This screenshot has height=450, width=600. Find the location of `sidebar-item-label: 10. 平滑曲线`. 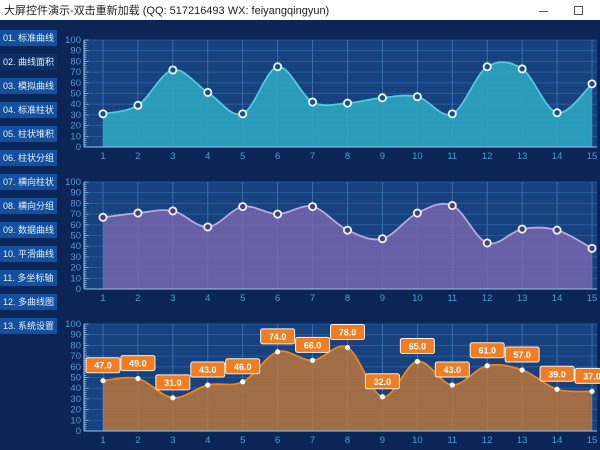

sidebar-item-label: 10. 平滑曲线 is located at coordinates (29, 254).